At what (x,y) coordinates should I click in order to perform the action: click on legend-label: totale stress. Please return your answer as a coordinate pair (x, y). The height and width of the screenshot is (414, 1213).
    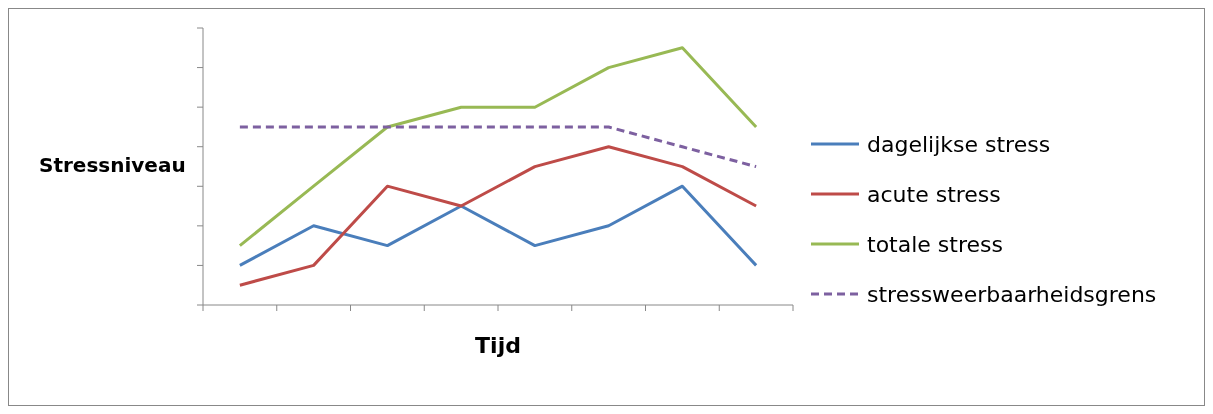
    Looking at the image, I should click on (935, 244).